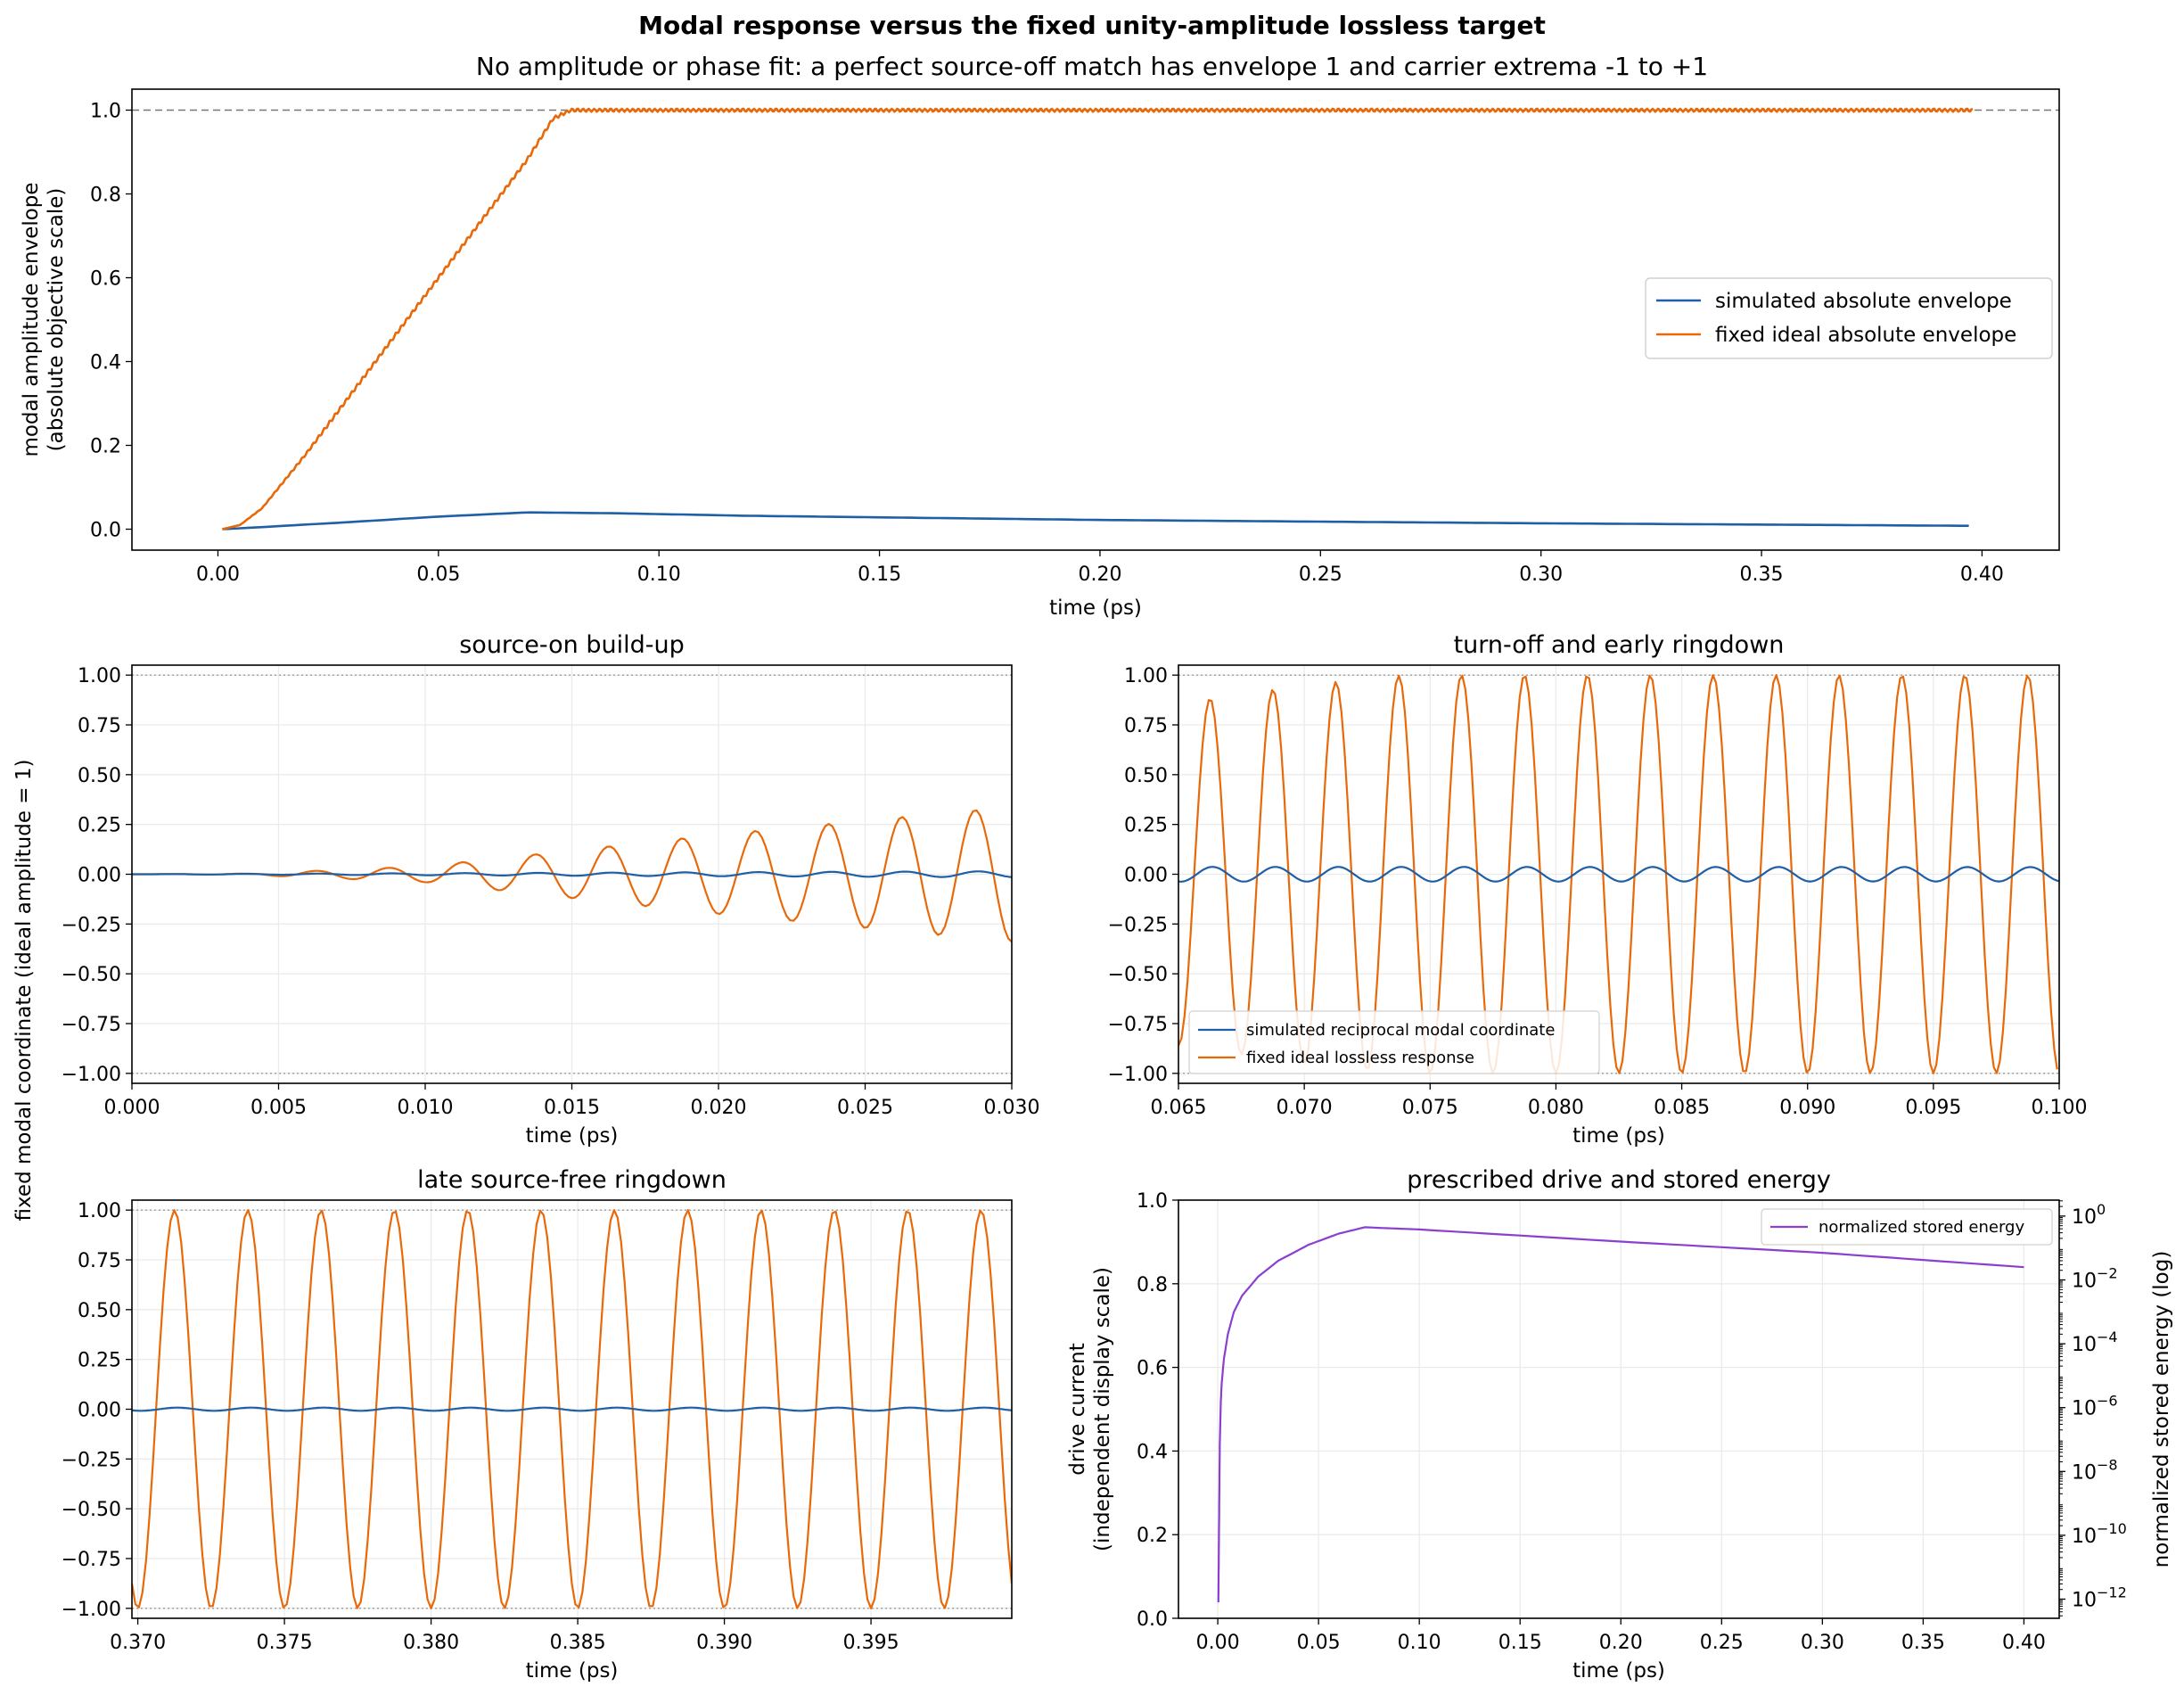  I want to click on x-tick-label: 0.070, so click(1305, 1108).